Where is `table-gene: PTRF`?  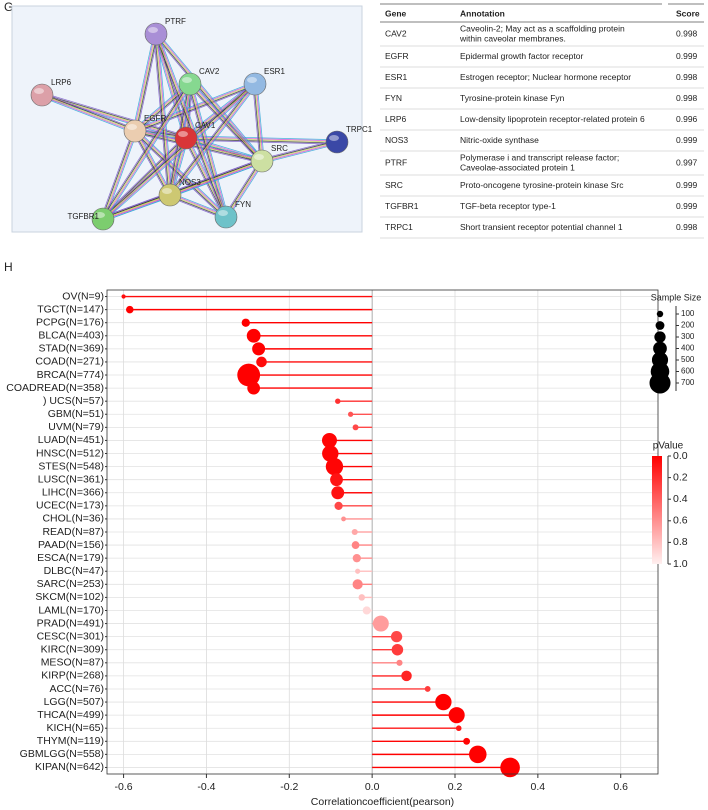 table-gene: PTRF is located at coordinates (396, 162).